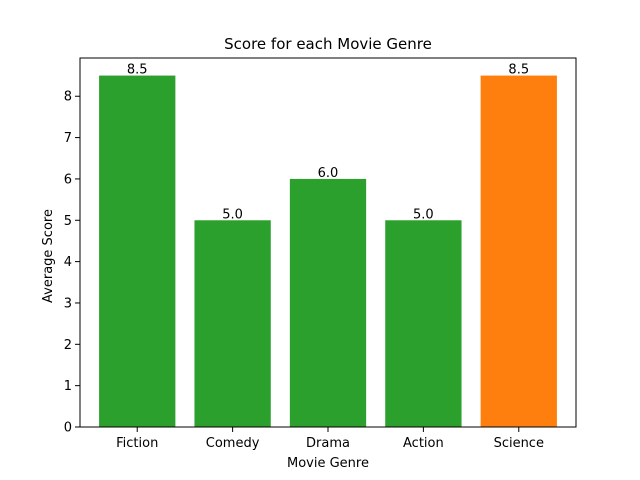  I want to click on data-label-drama: 6.0, so click(328, 173).